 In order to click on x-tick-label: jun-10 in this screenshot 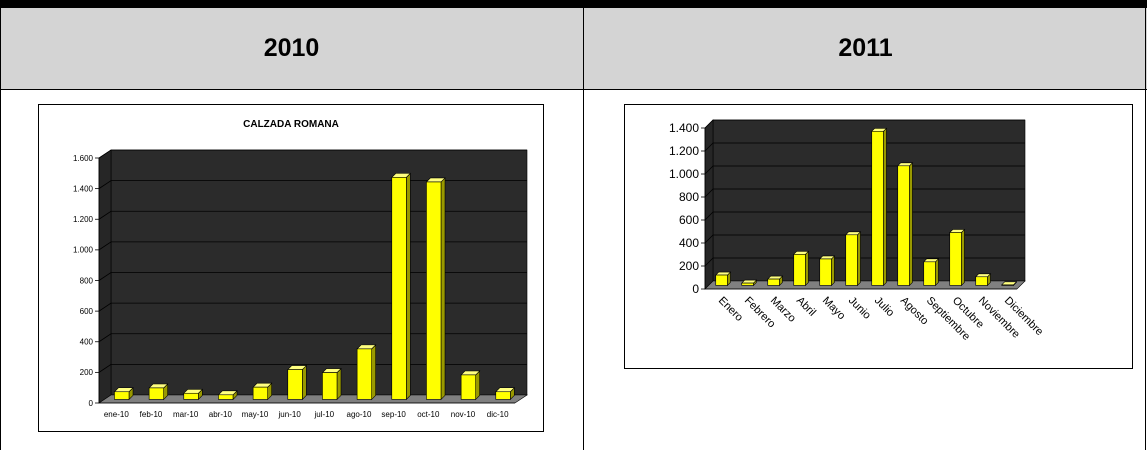, I will do `click(290, 414)`.